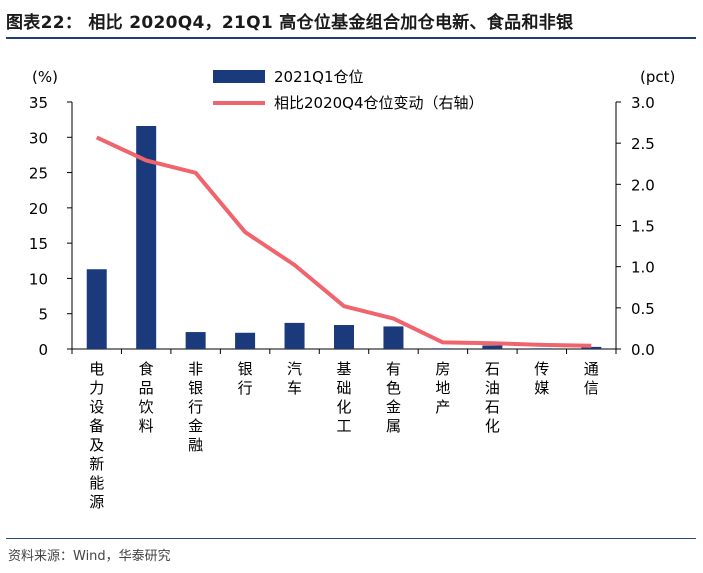 Image resolution: width=703 pixels, height=573 pixels. I want to click on right-axis-unit: (pct), so click(657, 77).